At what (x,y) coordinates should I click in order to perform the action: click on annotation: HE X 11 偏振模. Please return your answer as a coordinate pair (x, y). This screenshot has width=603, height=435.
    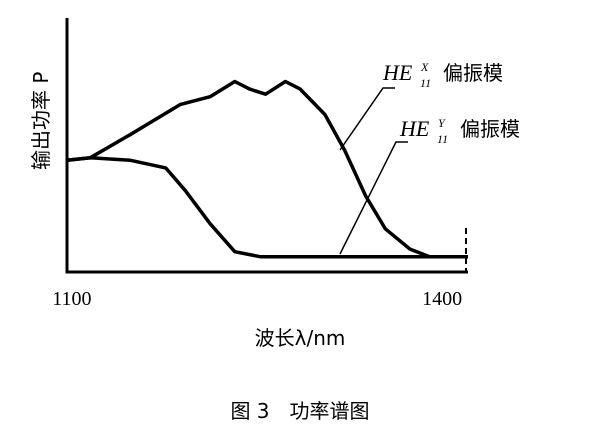
    Looking at the image, I should click on (442, 75).